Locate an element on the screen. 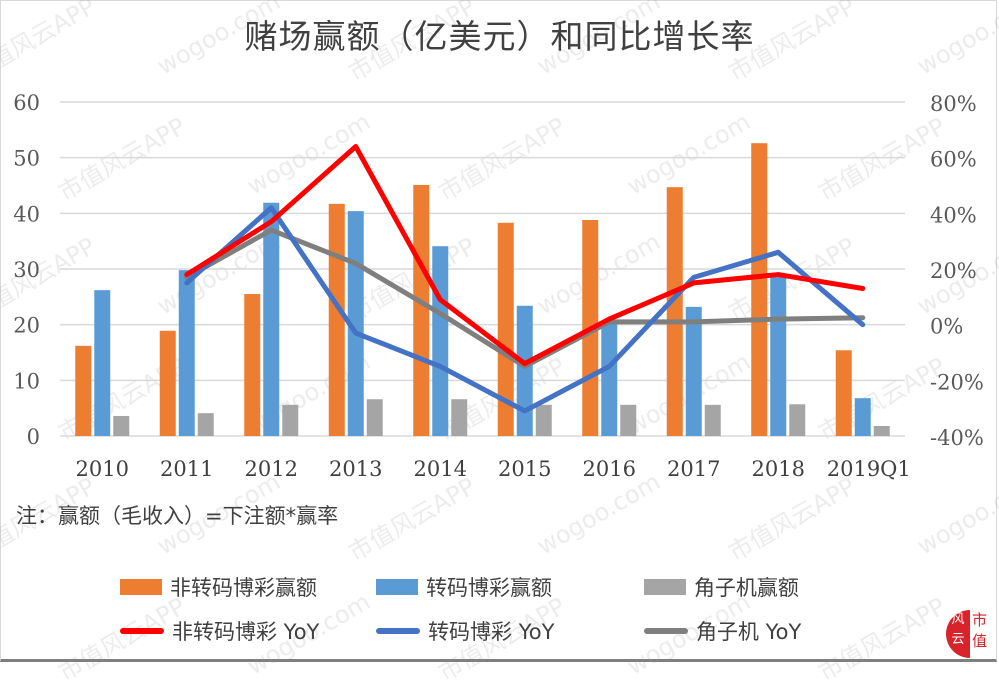 This screenshot has height=688, width=999. footnote: 注：赢额（毛收入）=下注额*赢率 is located at coordinates (177, 516).